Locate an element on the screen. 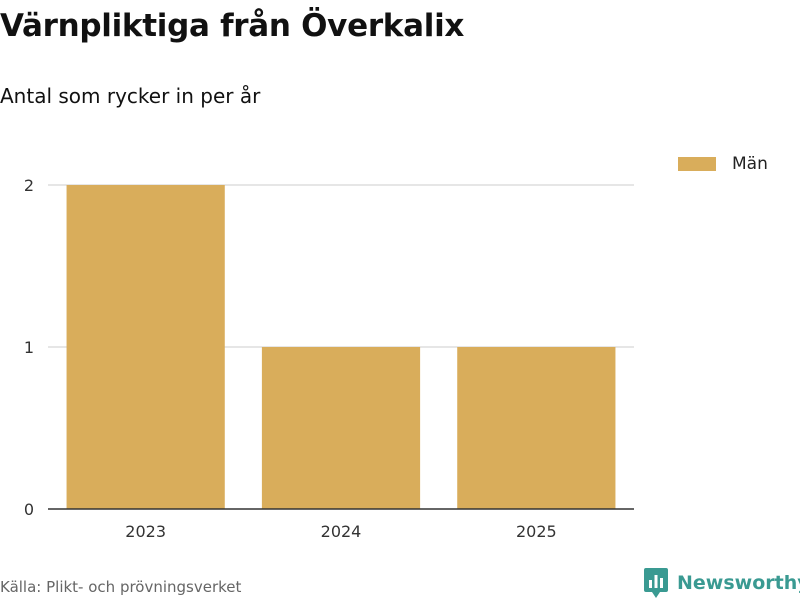 The height and width of the screenshot is (600, 800). legend: Män is located at coordinates (723, 164).